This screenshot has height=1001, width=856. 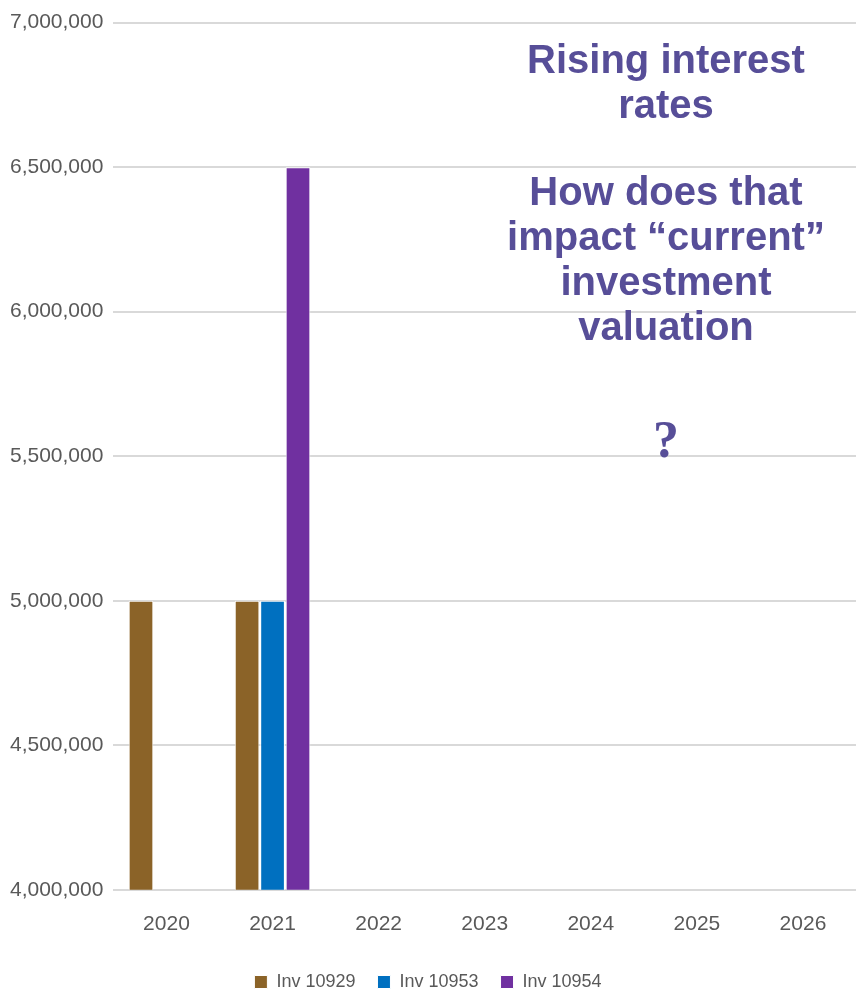 What do you see at coordinates (378, 923) in the screenshot?
I see `x-tick-label: 2022` at bounding box center [378, 923].